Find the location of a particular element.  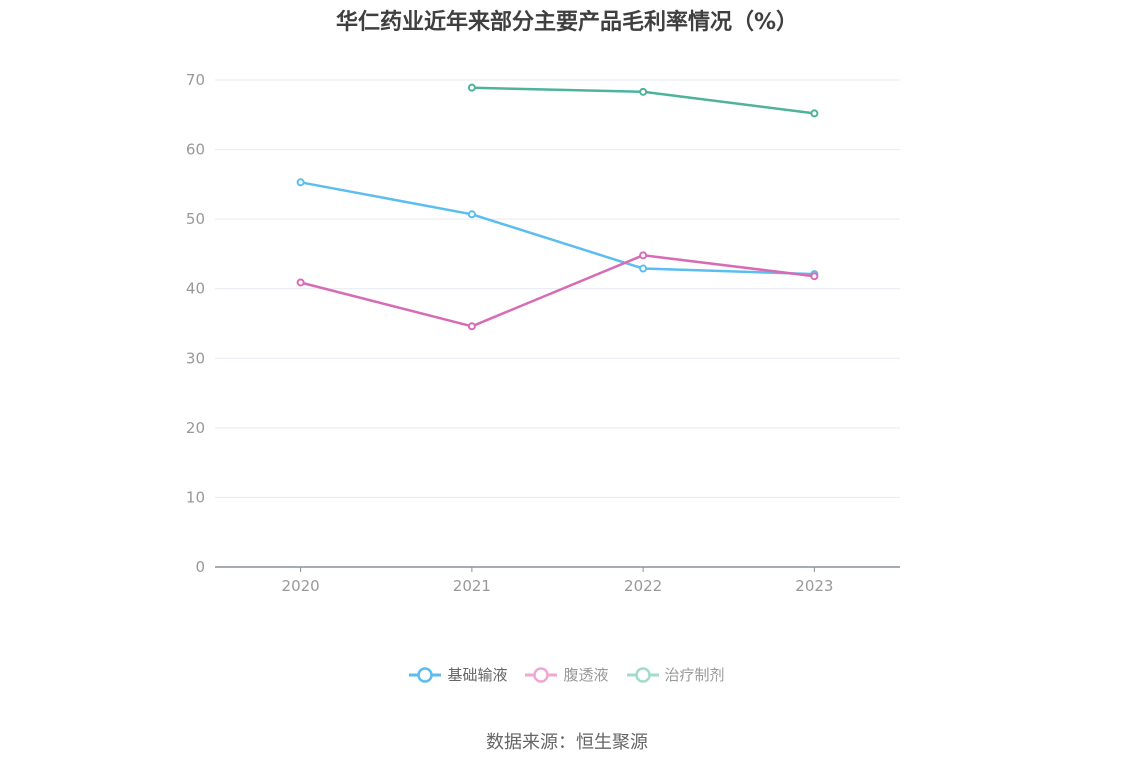

legend-item-zhiliao-zhiji: 治疗制剂 is located at coordinates (675, 674).